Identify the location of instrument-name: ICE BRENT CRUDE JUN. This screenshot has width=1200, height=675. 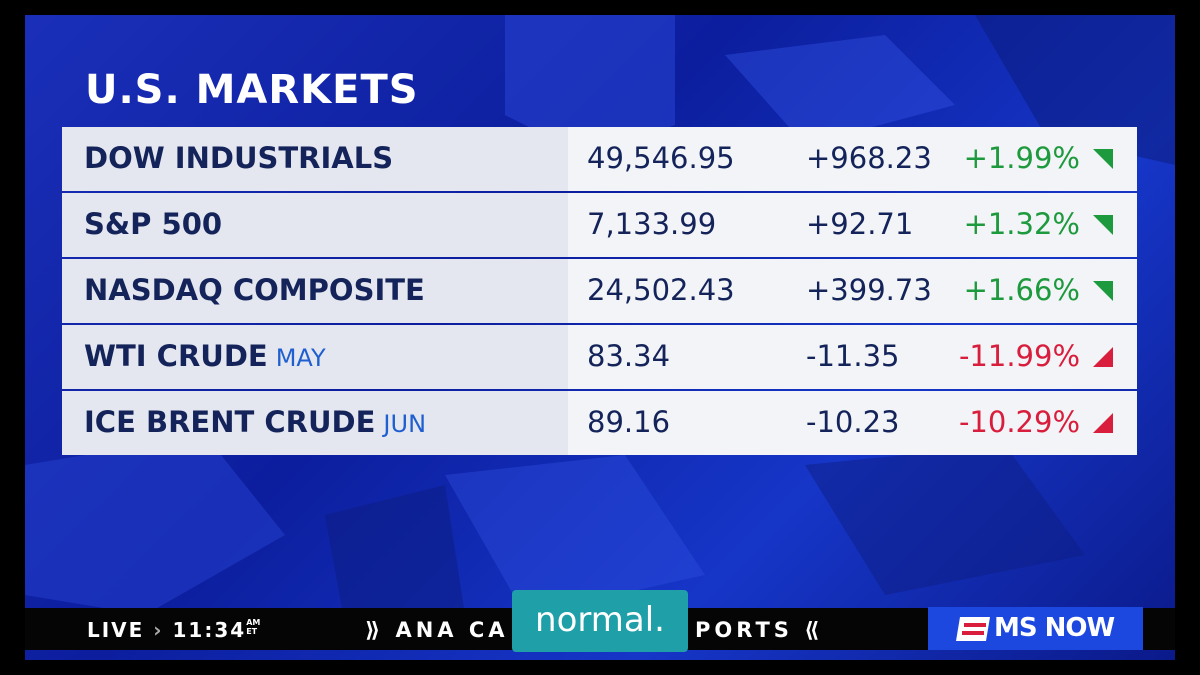
(255, 422).